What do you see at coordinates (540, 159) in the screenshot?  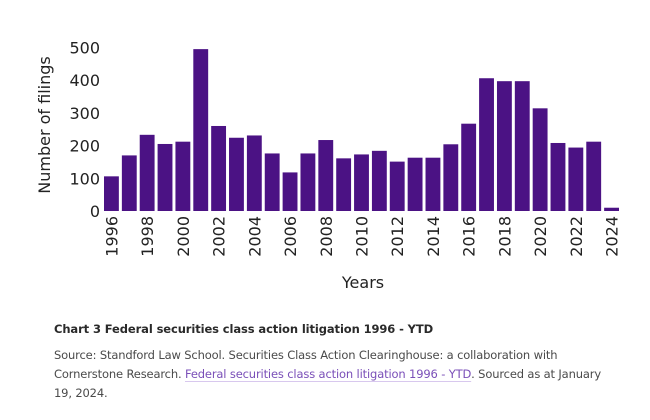 I see `bar-2020` at bounding box center [540, 159].